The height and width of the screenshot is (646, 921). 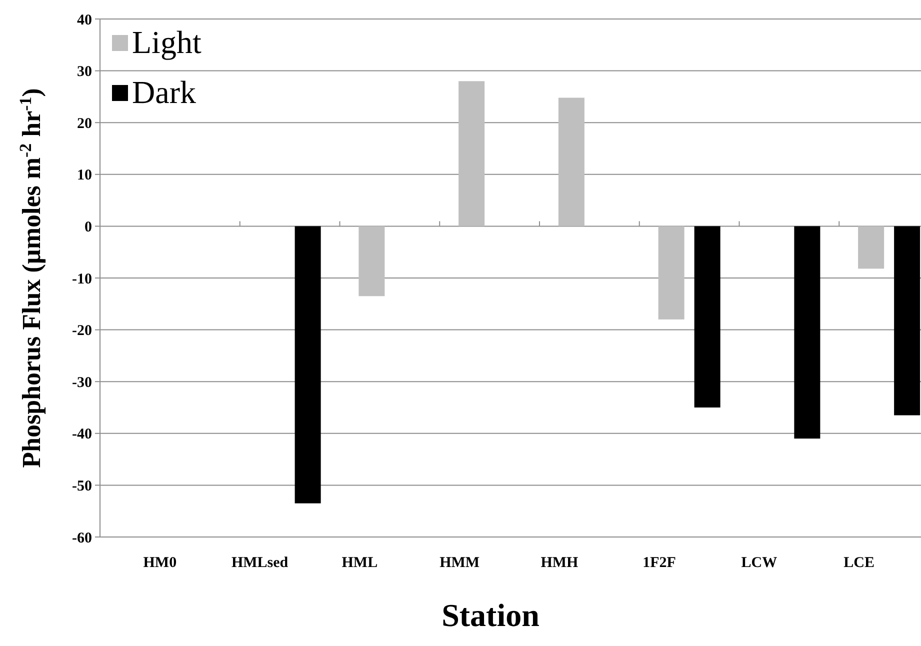 What do you see at coordinates (559, 563) in the screenshot?
I see `x-tick-label: HMH` at bounding box center [559, 563].